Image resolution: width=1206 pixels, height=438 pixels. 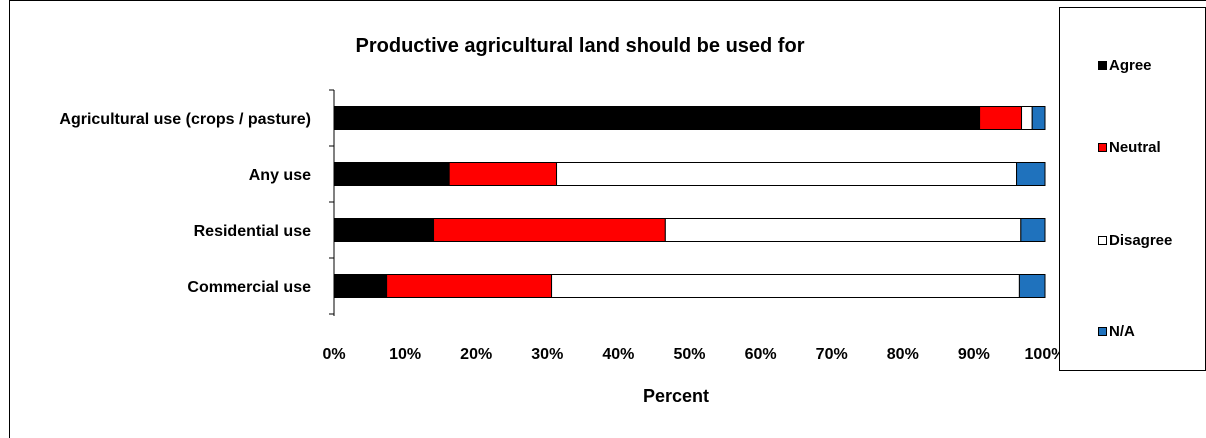 I want to click on x-tick-label-2: 20%, so click(x=476, y=354).